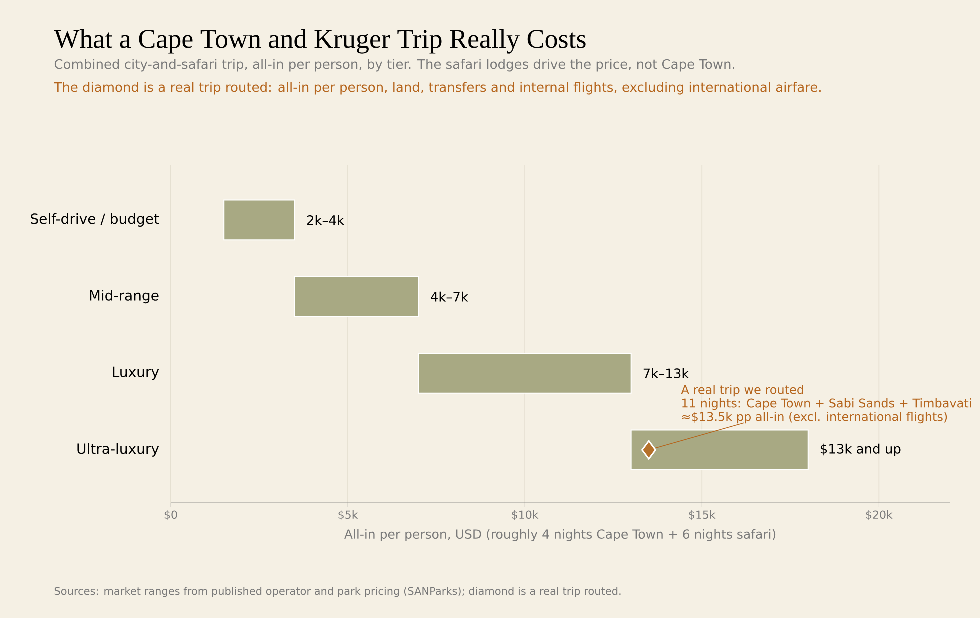 This screenshot has height=618, width=980. What do you see at coordinates (860, 450) in the screenshot?
I see `annotation: $13k and up` at bounding box center [860, 450].